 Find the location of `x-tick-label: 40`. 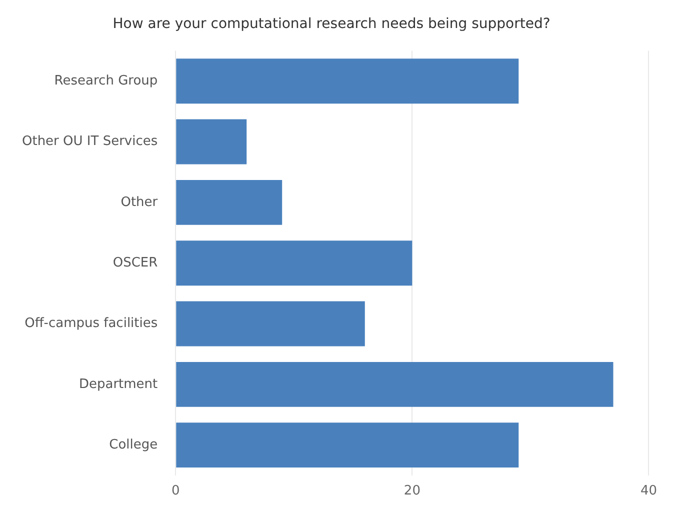

x-tick-label: 40 is located at coordinates (648, 491).